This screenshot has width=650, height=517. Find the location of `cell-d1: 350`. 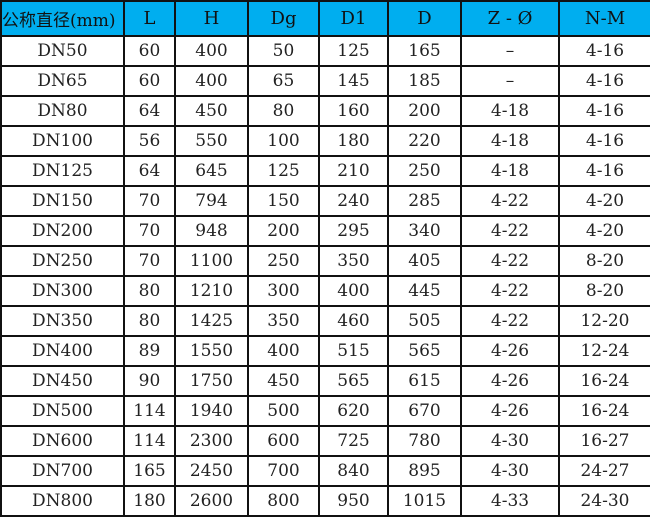

cell-d1: 350 is located at coordinates (353, 261).